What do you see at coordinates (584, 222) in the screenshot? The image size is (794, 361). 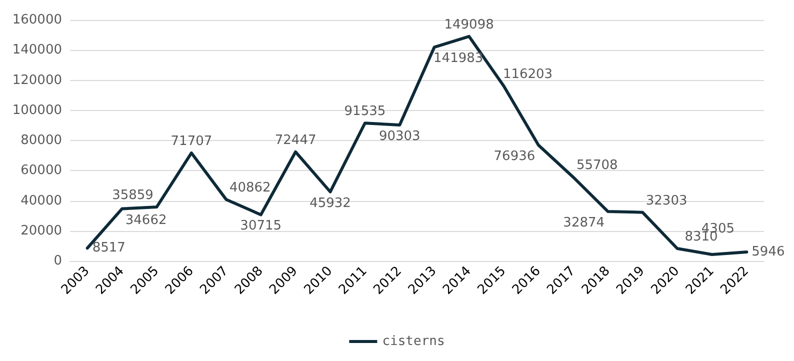 I see `data-label: 32874` at bounding box center [584, 222].